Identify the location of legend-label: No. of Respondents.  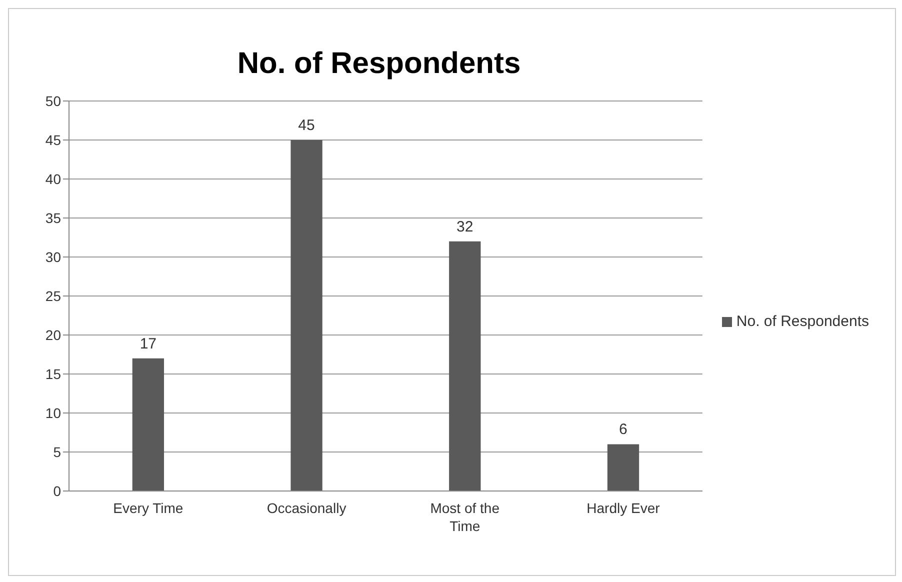
(802, 321).